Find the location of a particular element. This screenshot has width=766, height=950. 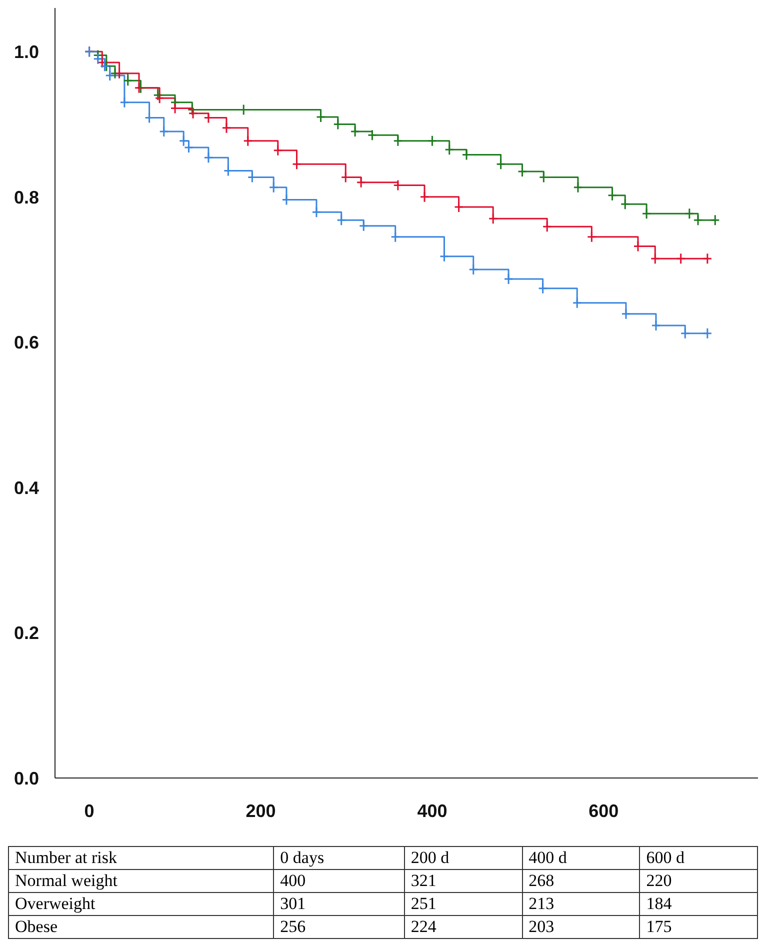

x-tick-label: 600 is located at coordinates (603, 810).